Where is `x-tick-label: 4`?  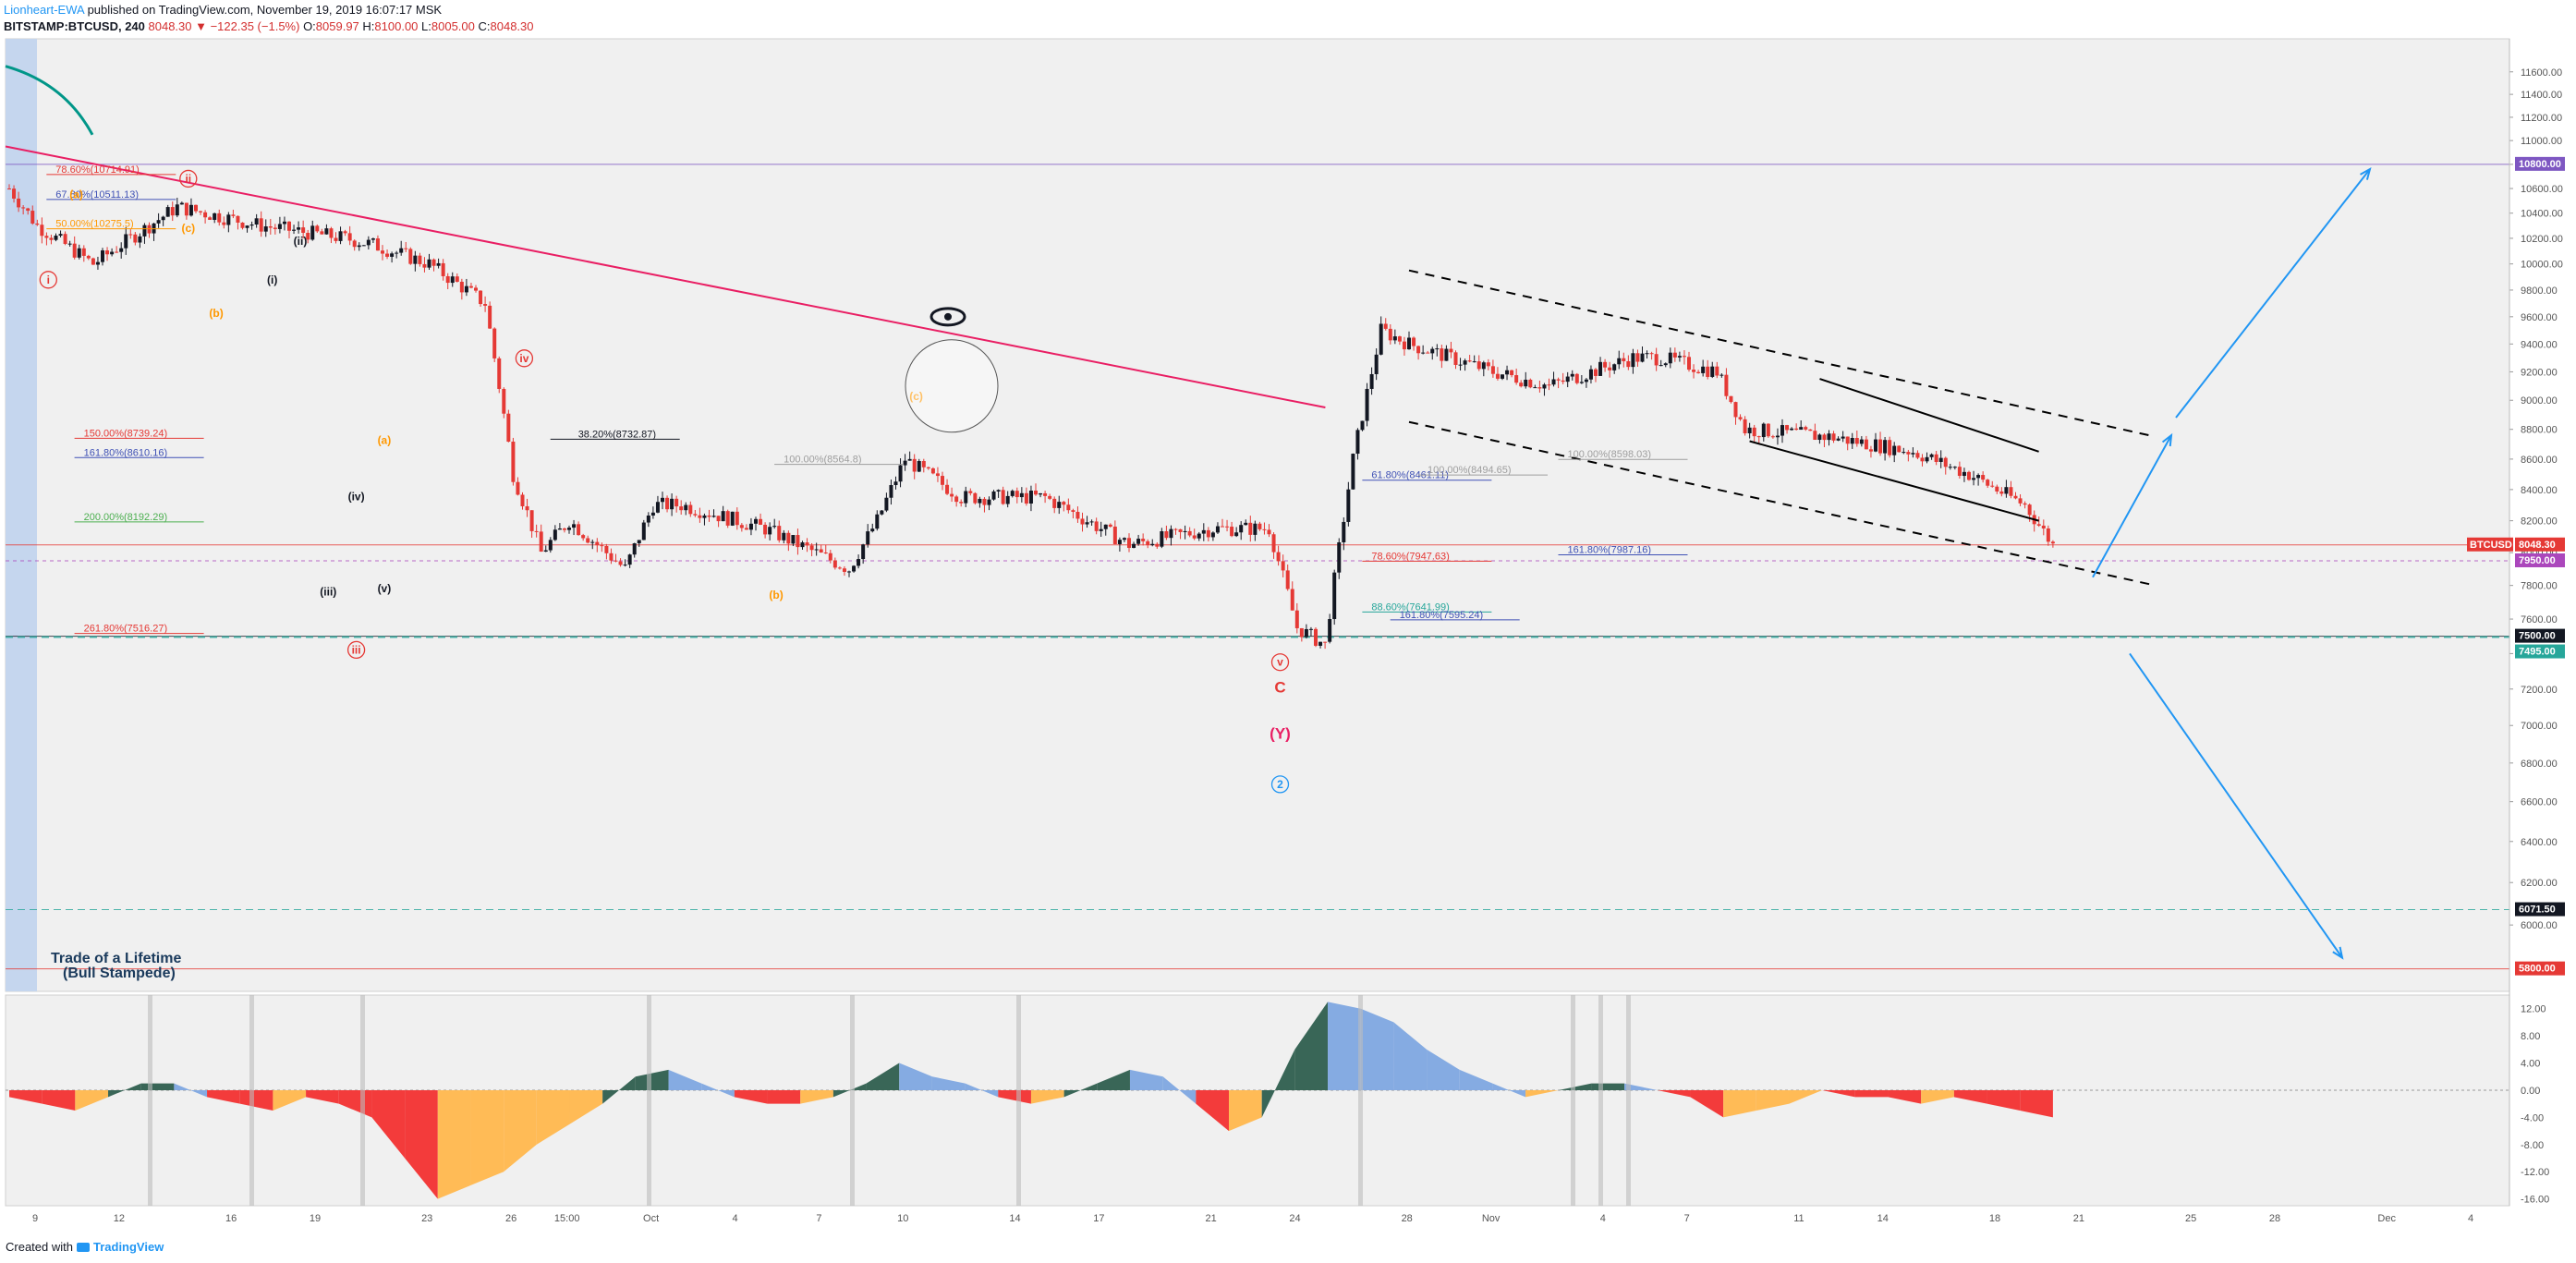
x-tick-label: 4 is located at coordinates (1603, 1218).